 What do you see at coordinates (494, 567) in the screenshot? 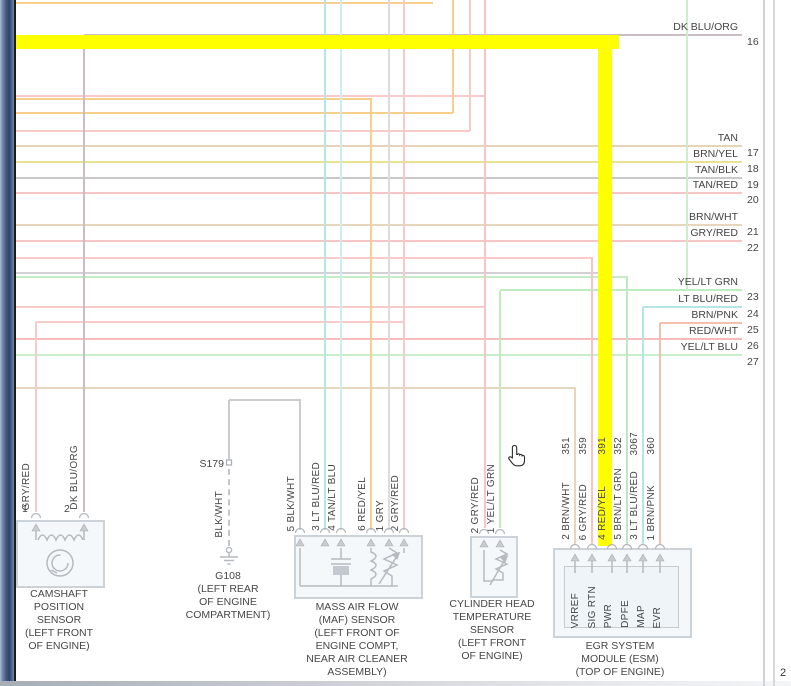
I see `cht-sensor-box` at bounding box center [494, 567].